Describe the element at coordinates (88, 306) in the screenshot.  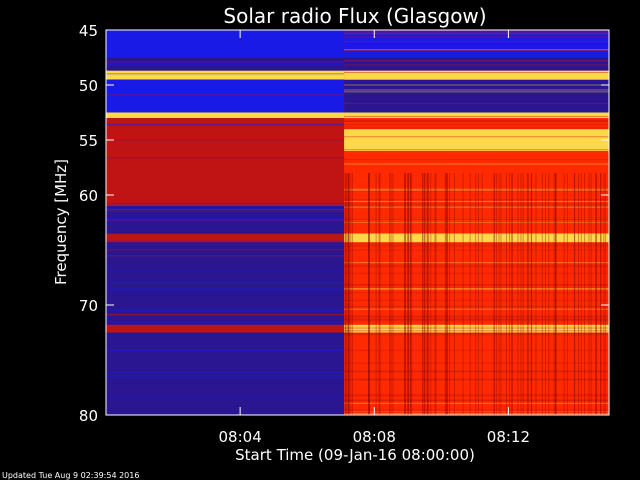
I see `y-tick-label: 70` at that location.